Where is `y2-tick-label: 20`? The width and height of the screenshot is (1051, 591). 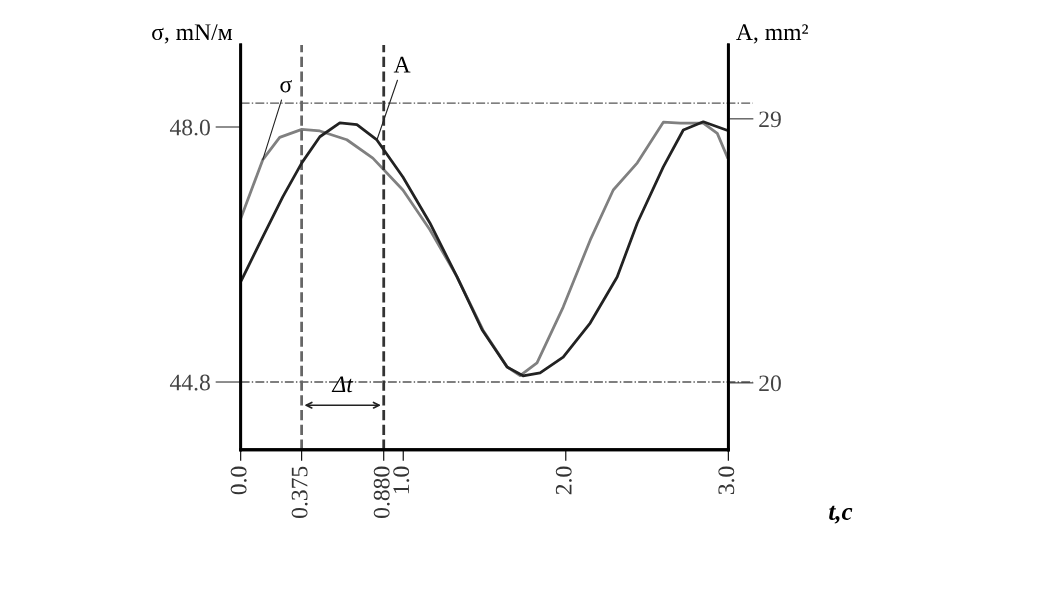
y2-tick-label: 20 is located at coordinates (770, 383).